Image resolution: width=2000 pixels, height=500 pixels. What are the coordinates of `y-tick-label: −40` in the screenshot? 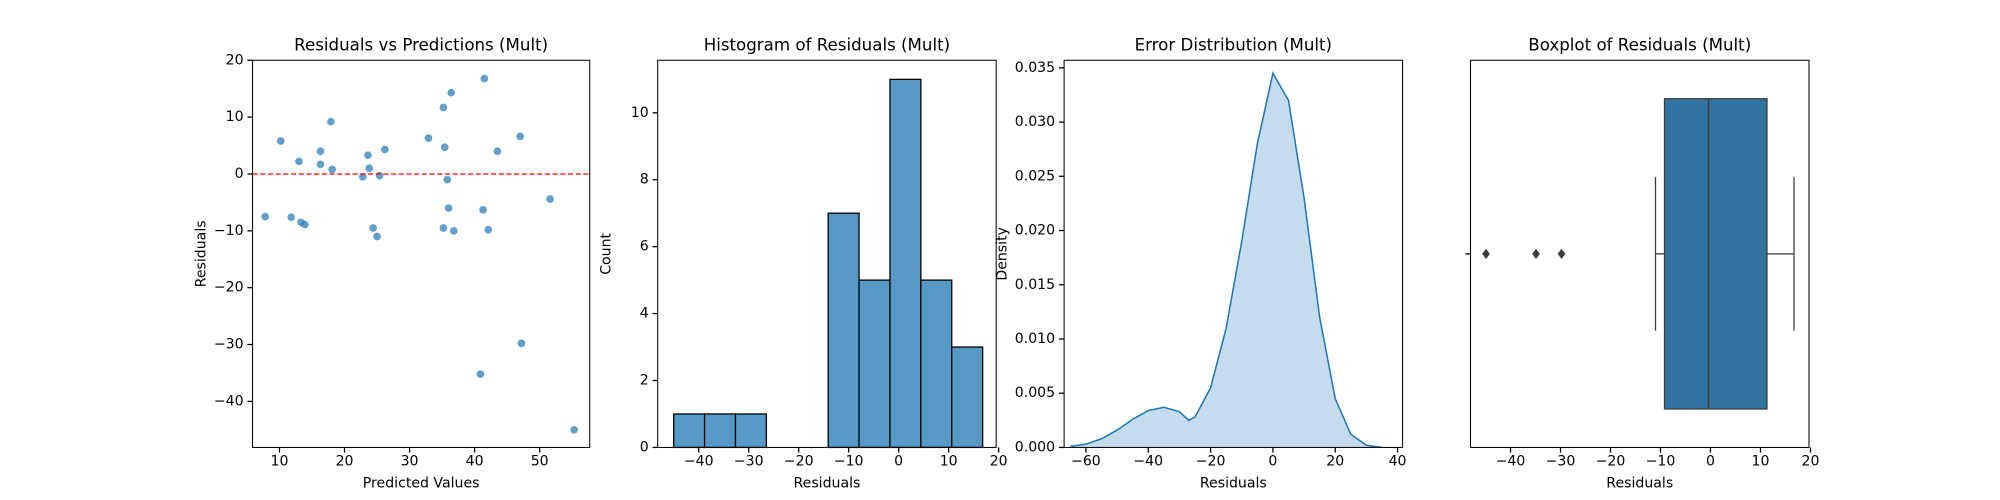 It's located at (229, 401).